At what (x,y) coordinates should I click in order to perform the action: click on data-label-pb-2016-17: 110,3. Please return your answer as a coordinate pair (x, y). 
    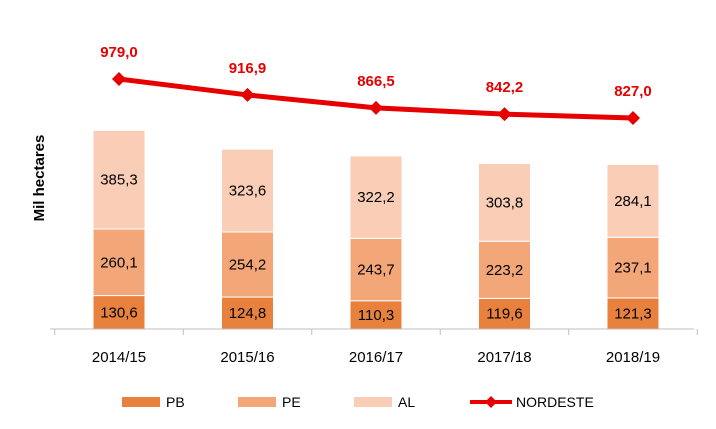
    Looking at the image, I should click on (376, 315).